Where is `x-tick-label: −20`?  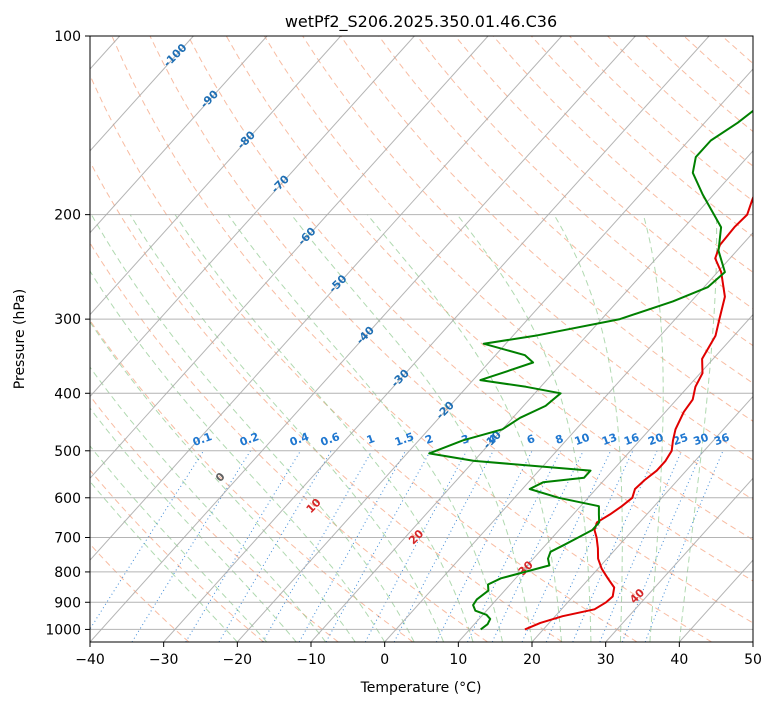 x-tick-label: −20 is located at coordinates (238, 660).